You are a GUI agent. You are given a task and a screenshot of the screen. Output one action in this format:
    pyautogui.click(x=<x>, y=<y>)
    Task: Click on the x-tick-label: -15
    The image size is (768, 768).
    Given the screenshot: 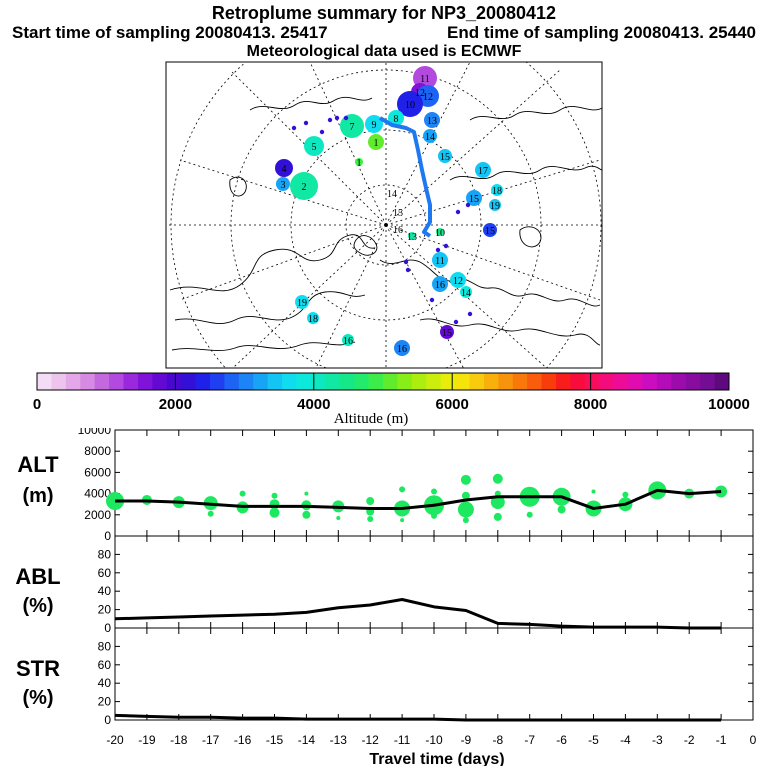 What is the action you would take?
    pyautogui.click(x=275, y=740)
    